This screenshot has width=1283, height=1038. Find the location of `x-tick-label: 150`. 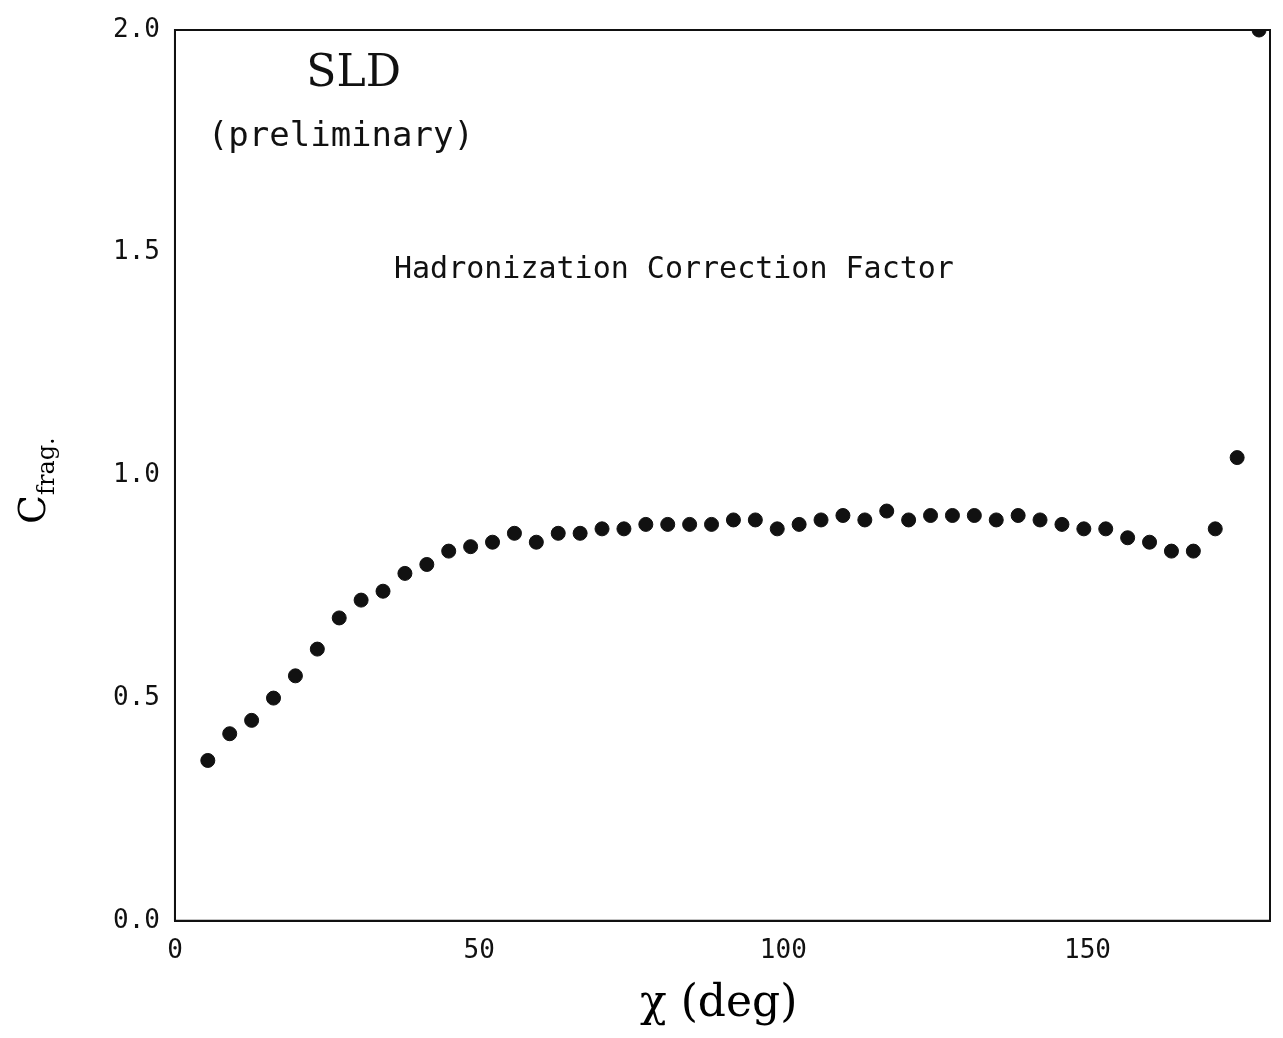

x-tick-label: 150 is located at coordinates (1087, 949).